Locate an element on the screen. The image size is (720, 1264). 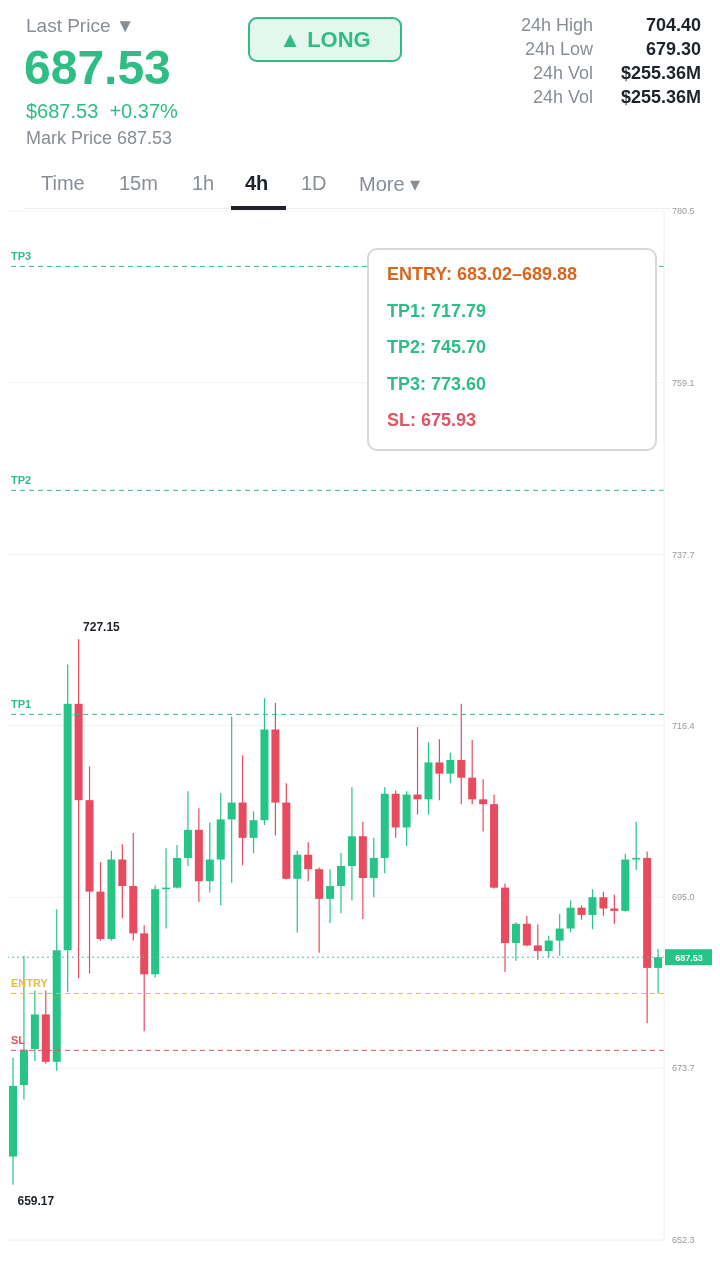
text: ▲ LONG is located at coordinates (325, 39).